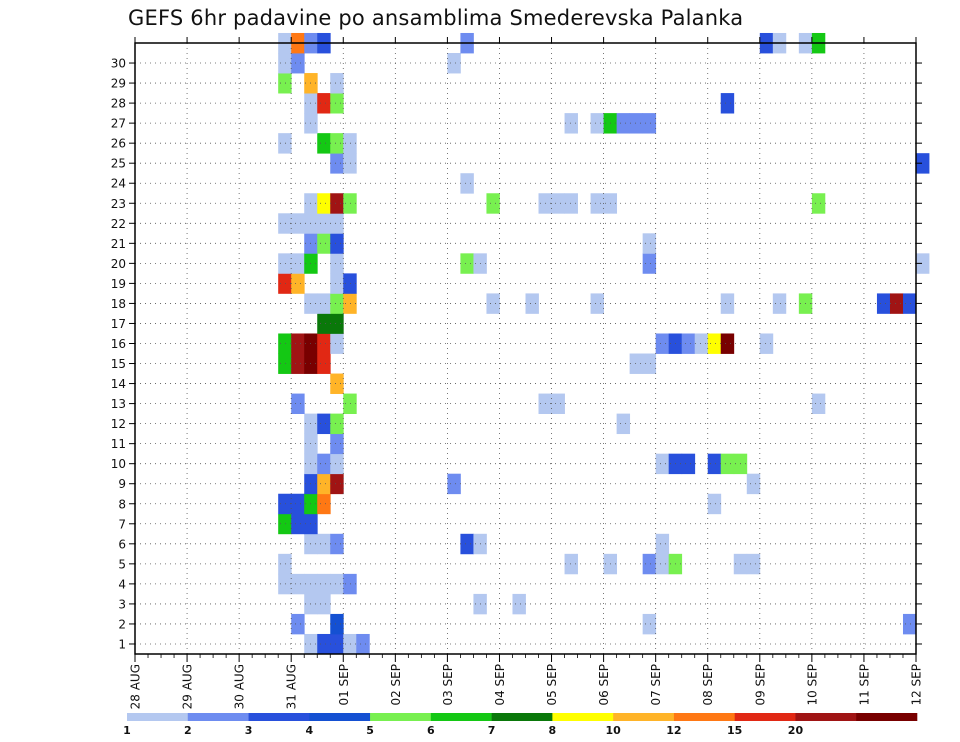  Describe the element at coordinates (553, 730) in the screenshot. I see `legend-label: 8` at that location.